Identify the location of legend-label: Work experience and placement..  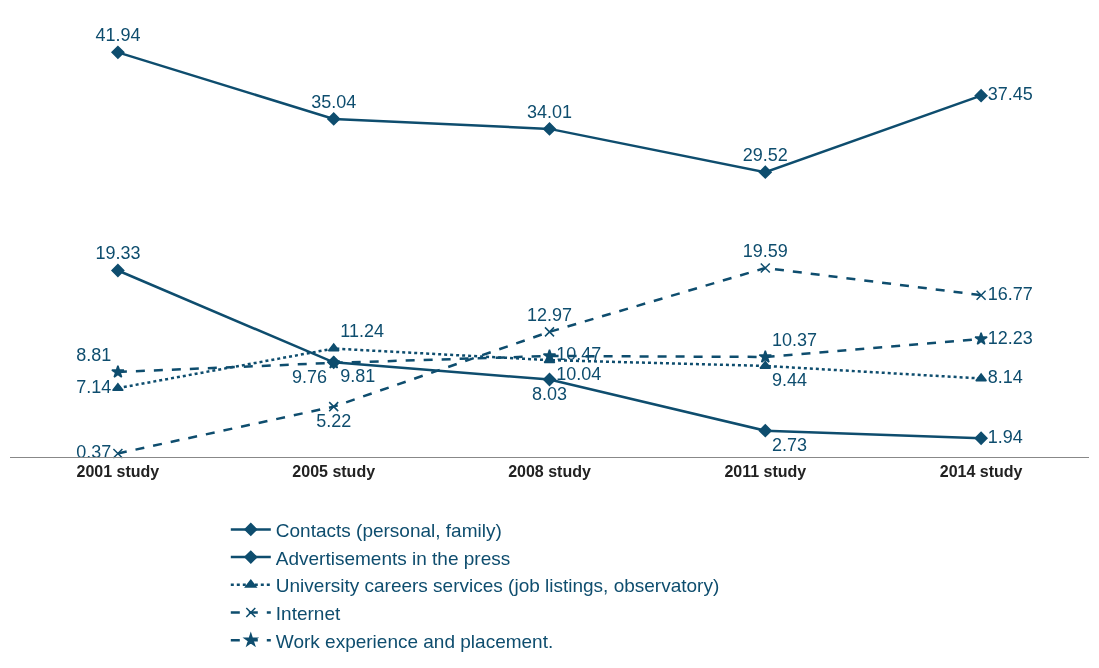
(414, 641).